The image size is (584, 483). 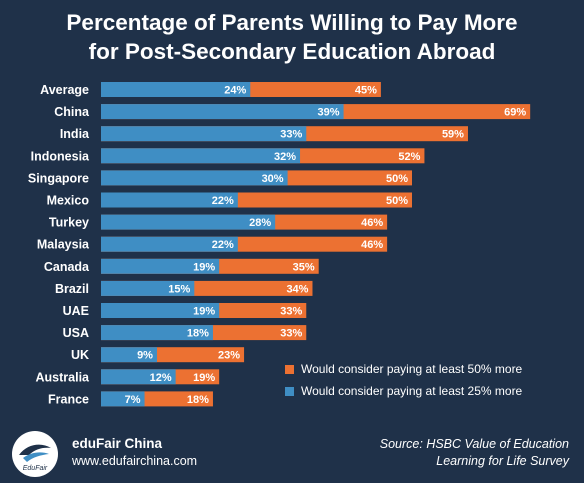 What do you see at coordinates (366, 91) in the screenshot?
I see `value-label-50-average: 45%` at bounding box center [366, 91].